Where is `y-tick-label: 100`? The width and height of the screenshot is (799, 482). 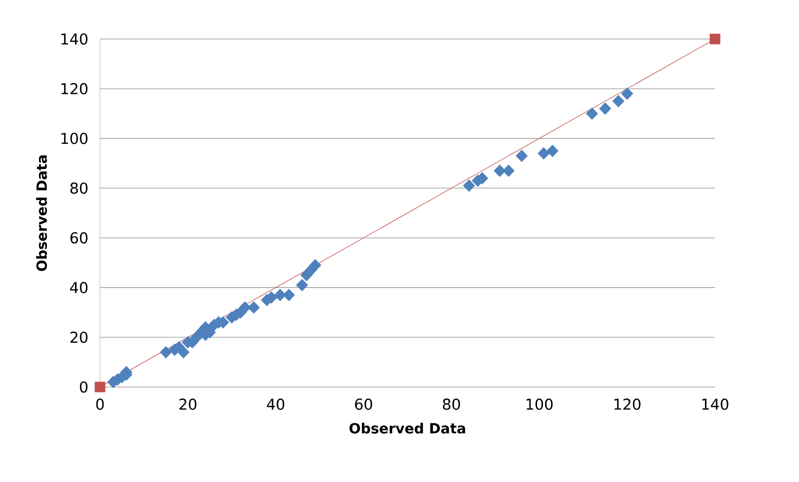 y-tick-label: 100 is located at coordinates (74, 138).